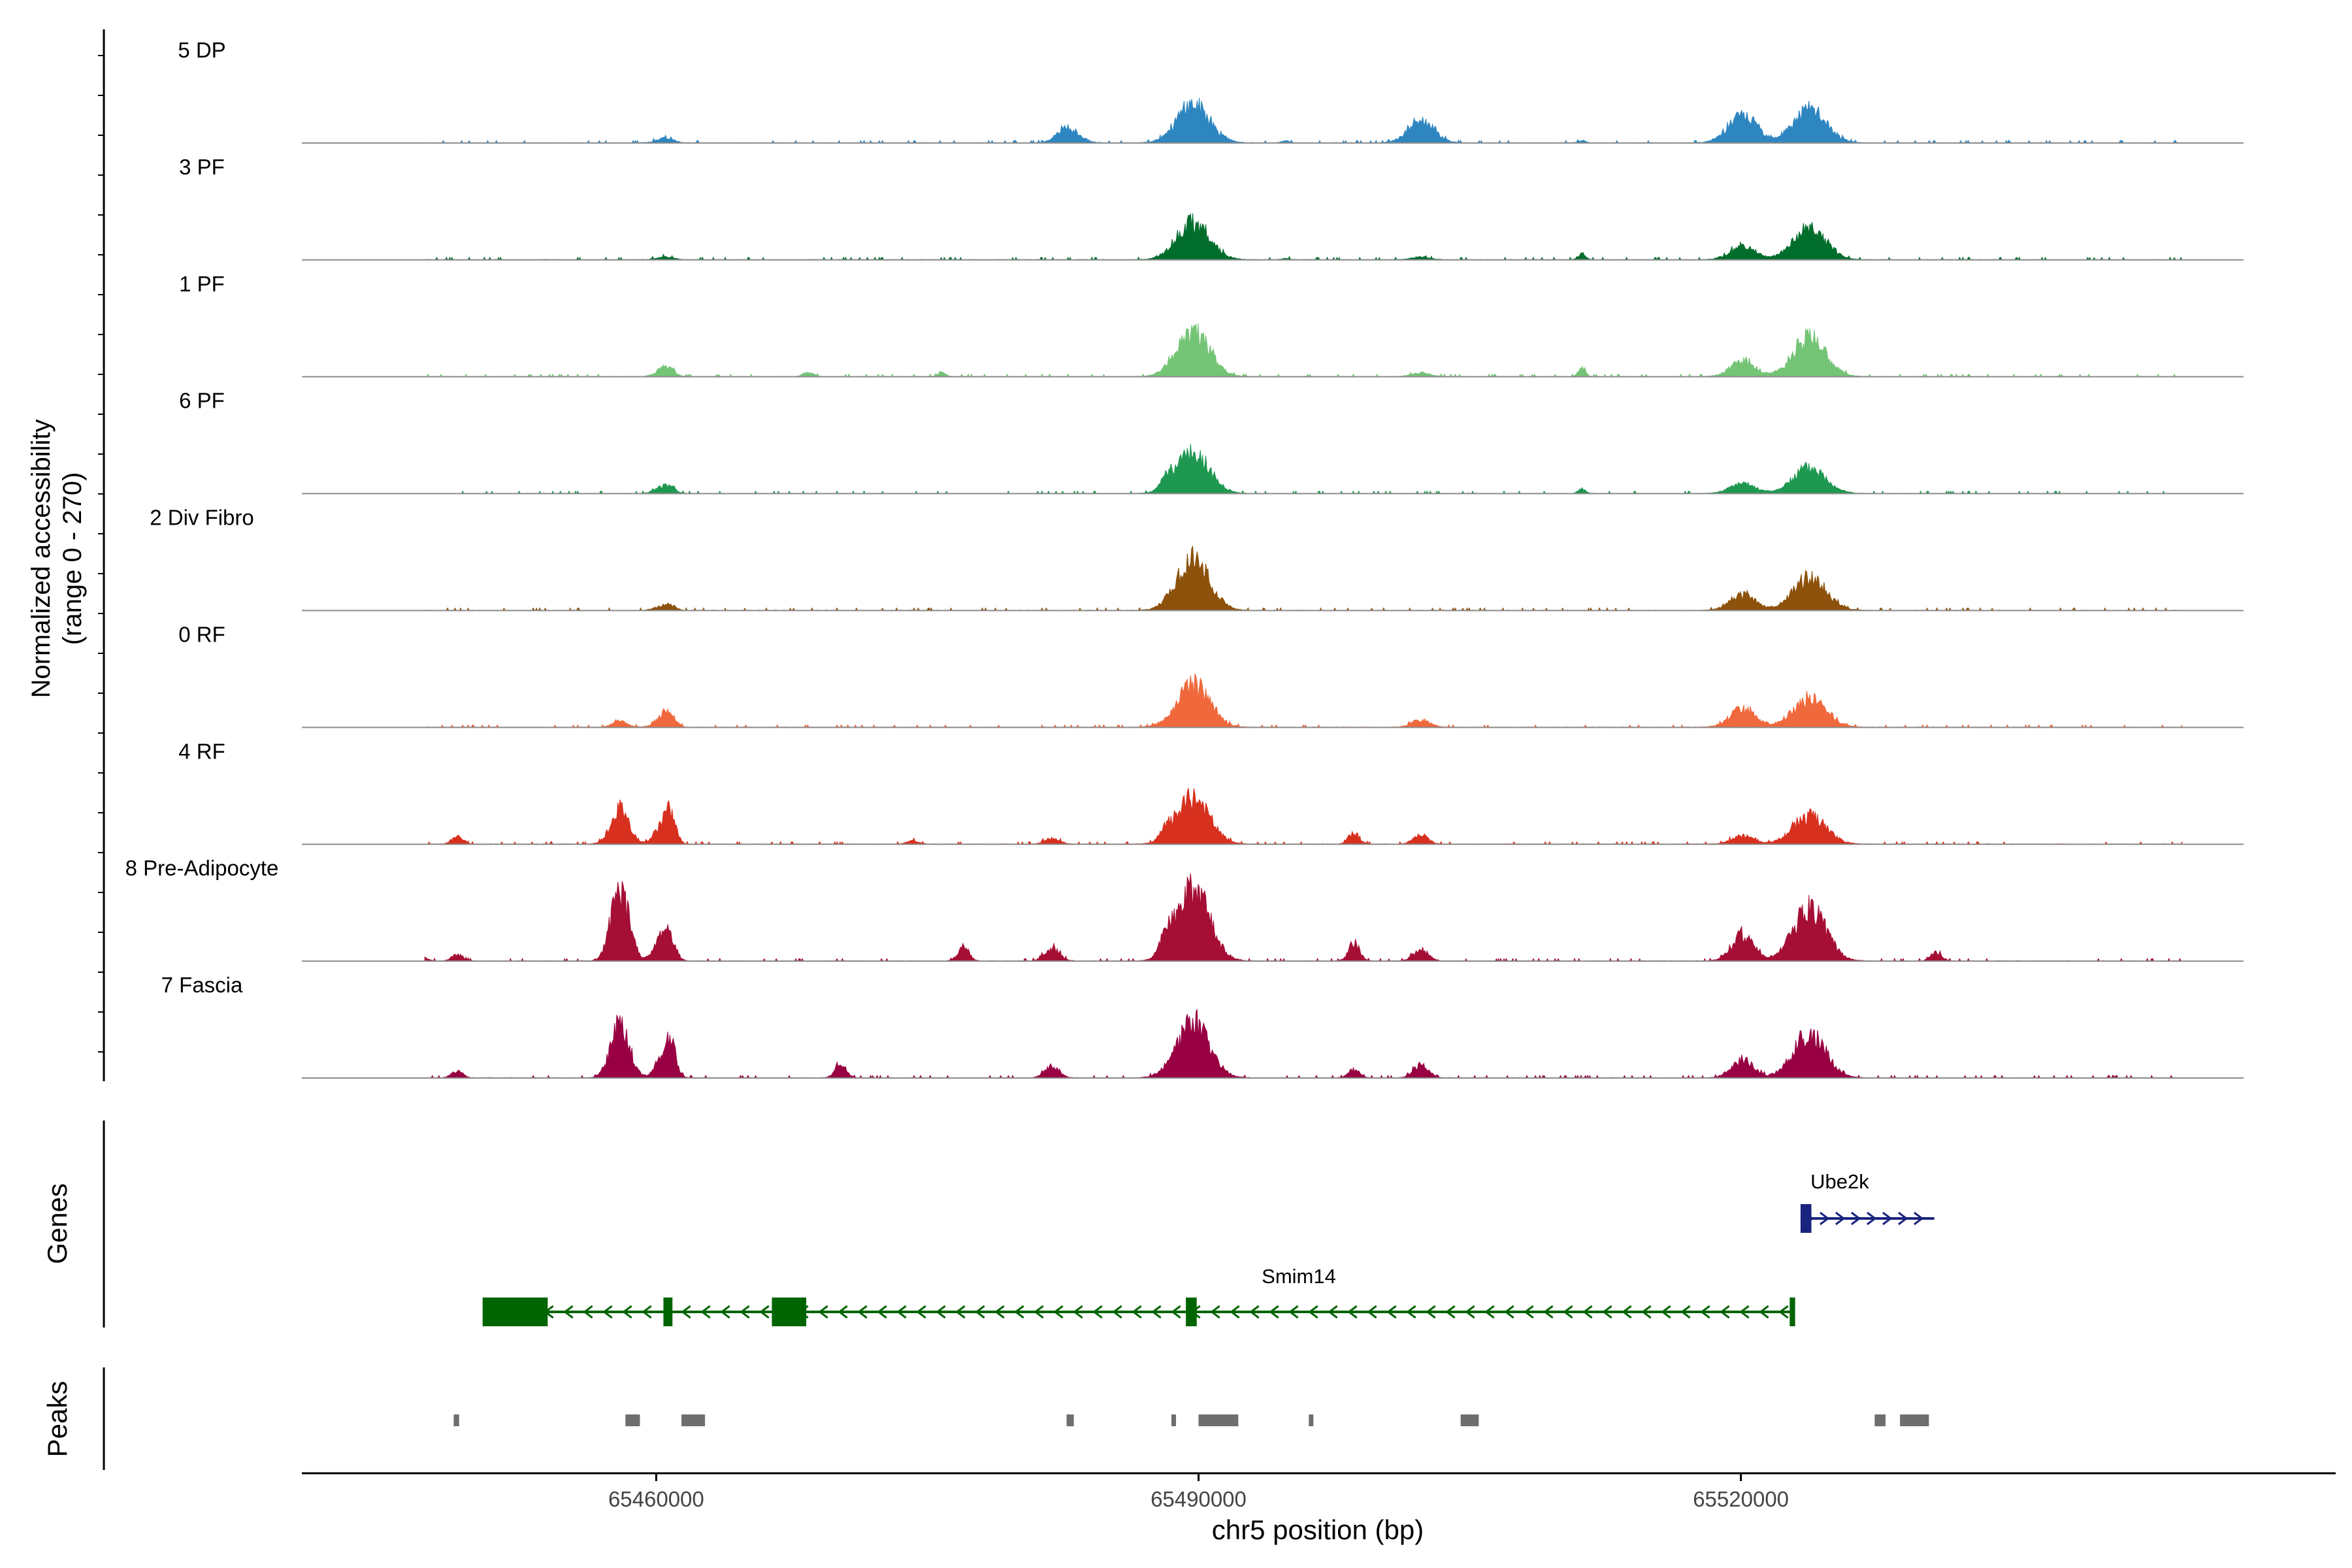 The width and height of the screenshot is (2352, 1568). Describe the element at coordinates (1741, 1499) in the screenshot. I see `x-tick-label: 65520000` at that location.